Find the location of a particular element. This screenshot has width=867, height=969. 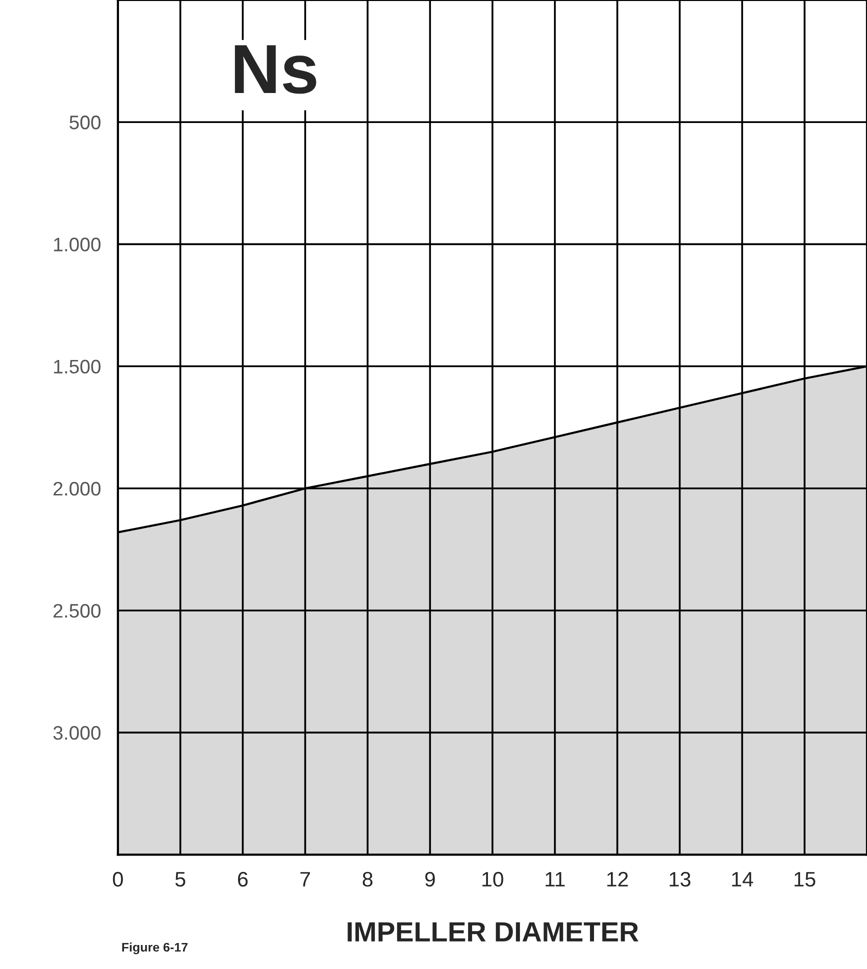

x-tick-label: 7 is located at coordinates (305, 879).